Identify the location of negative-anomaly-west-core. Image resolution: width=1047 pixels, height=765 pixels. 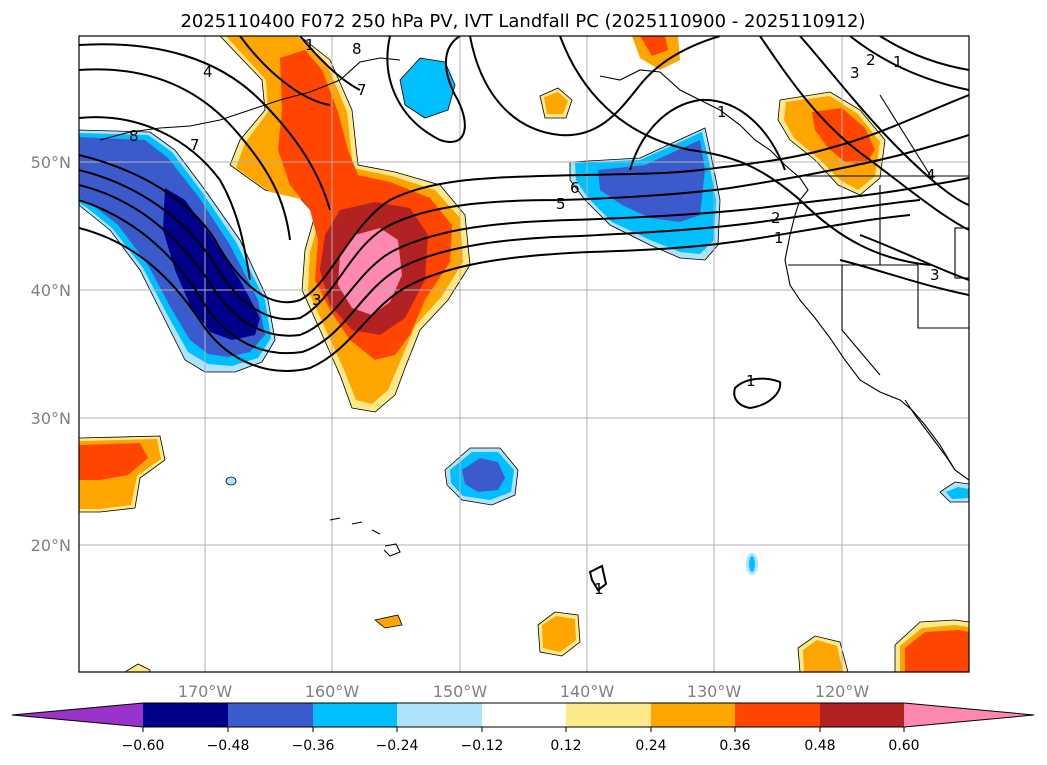
(211, 264).